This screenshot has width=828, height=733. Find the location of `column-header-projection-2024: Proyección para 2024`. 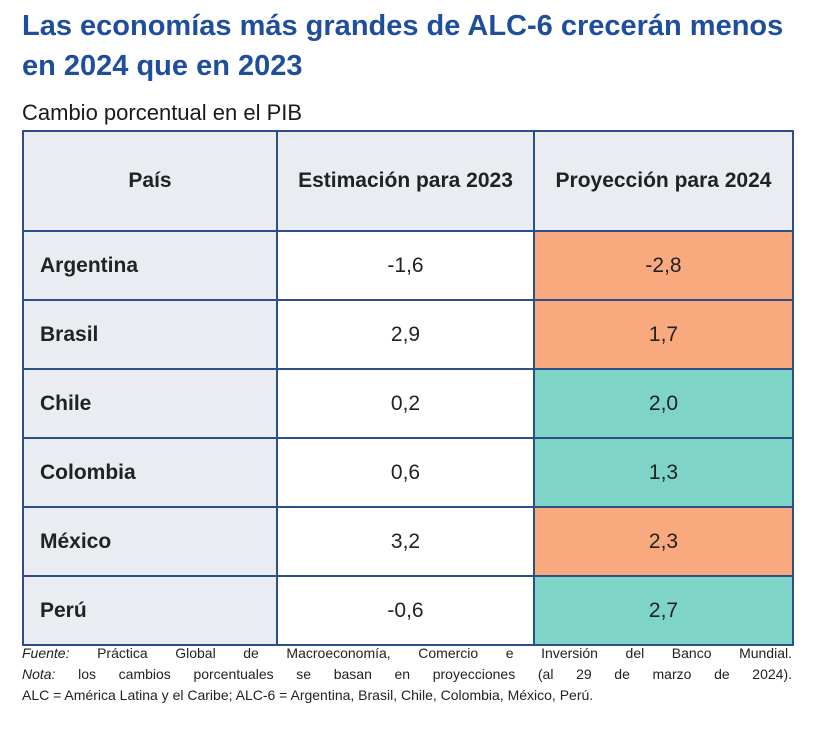

column-header-projection-2024: Proyección para 2024 is located at coordinates (663, 181).